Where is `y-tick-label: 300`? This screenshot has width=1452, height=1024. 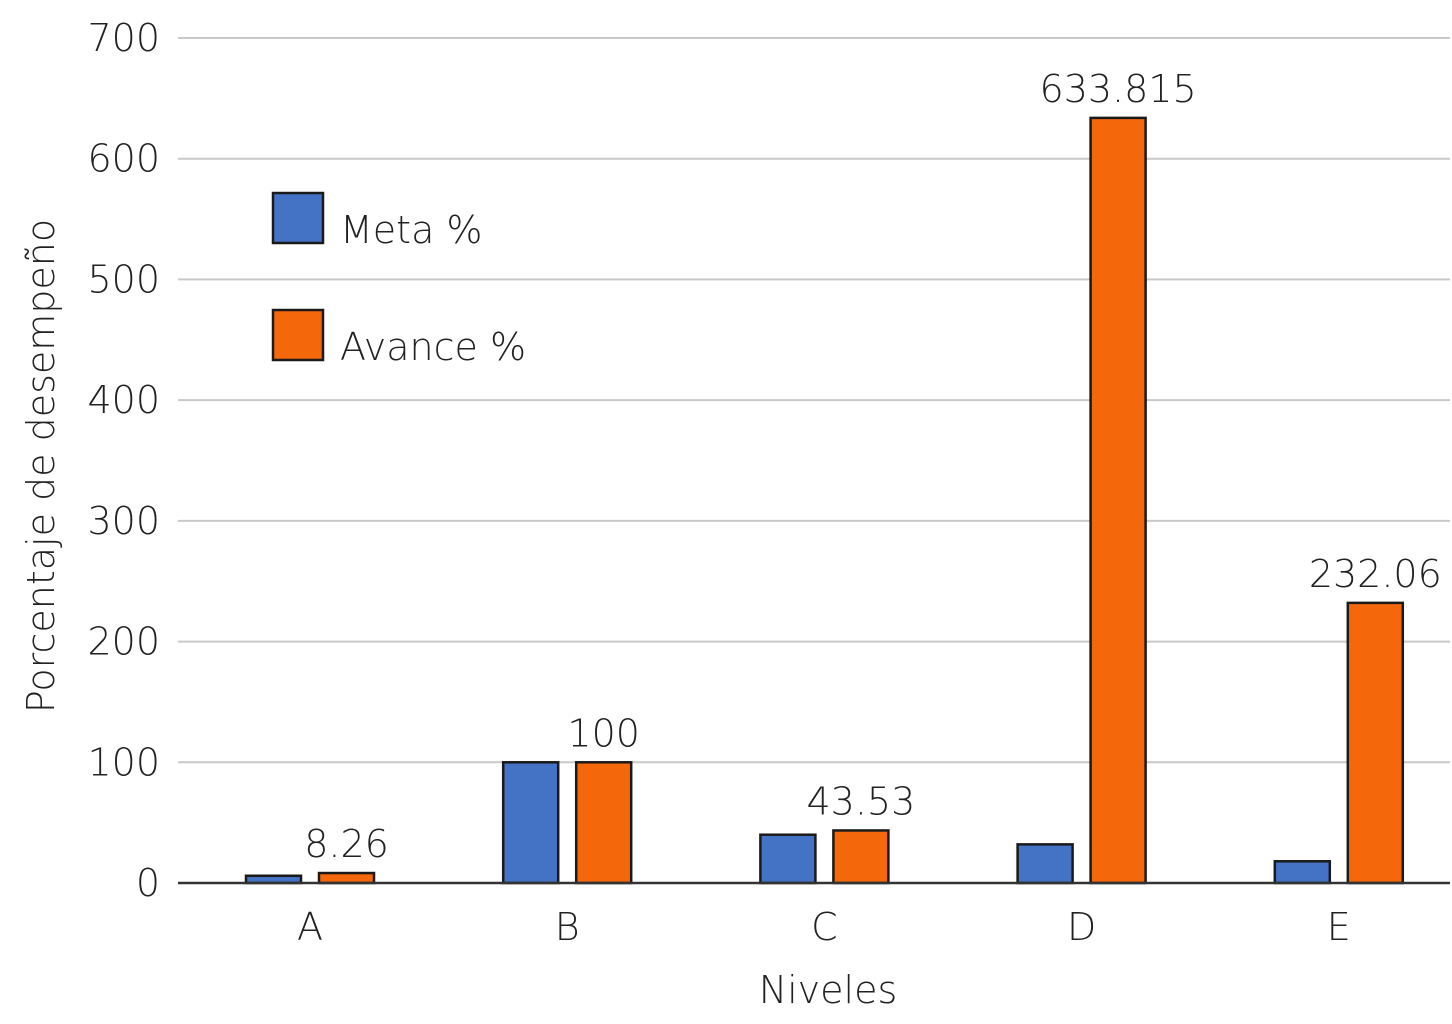 y-tick-label: 300 is located at coordinates (123, 521).